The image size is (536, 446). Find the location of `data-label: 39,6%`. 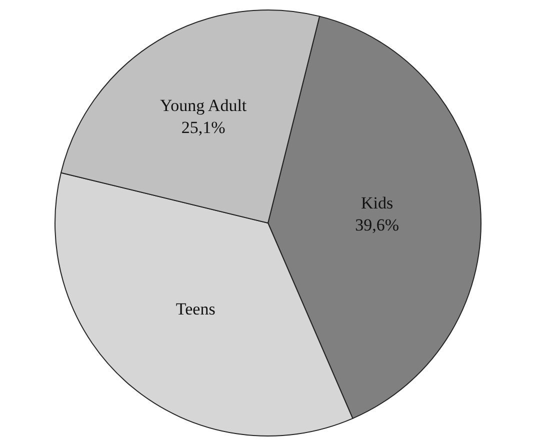

data-label: 39,6% is located at coordinates (377, 225).